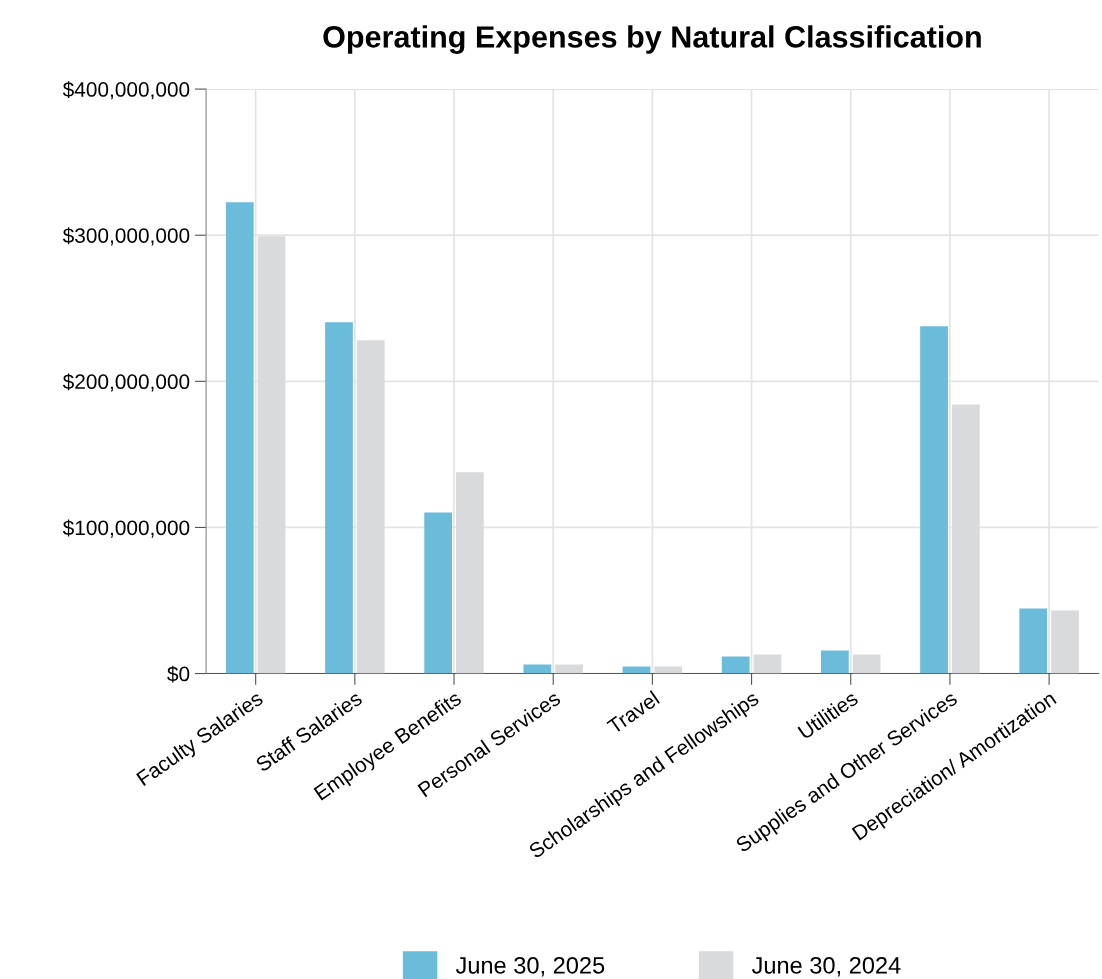  What do you see at coordinates (530, 966) in the screenshot?
I see `legend-label: June 30, 2025` at bounding box center [530, 966].